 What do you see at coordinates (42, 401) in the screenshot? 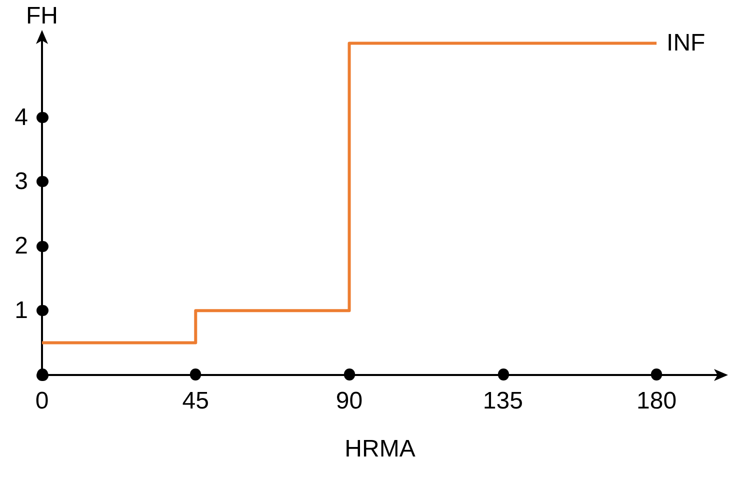
I see `x-tick-label: 0` at bounding box center [42, 401].